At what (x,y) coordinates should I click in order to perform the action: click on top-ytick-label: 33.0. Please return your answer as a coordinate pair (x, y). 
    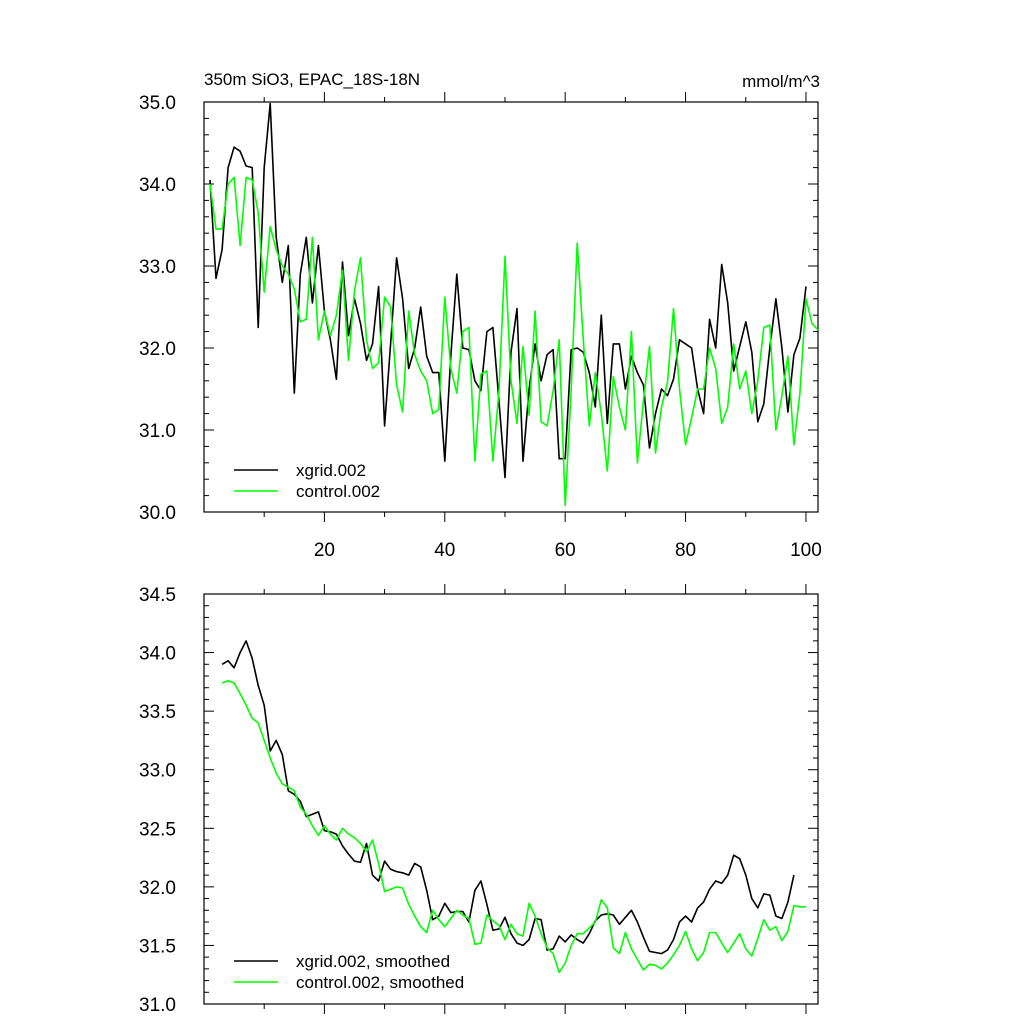
    Looking at the image, I should click on (157, 267).